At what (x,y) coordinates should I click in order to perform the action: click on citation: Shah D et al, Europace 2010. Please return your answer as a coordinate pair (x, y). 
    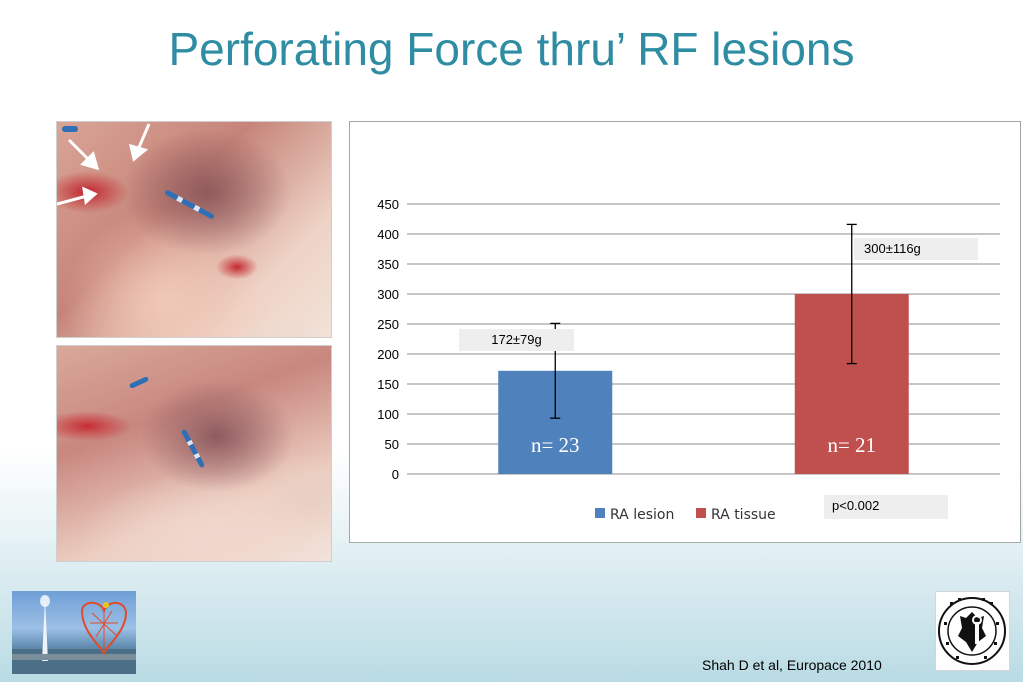
    Looking at the image, I should click on (792, 665).